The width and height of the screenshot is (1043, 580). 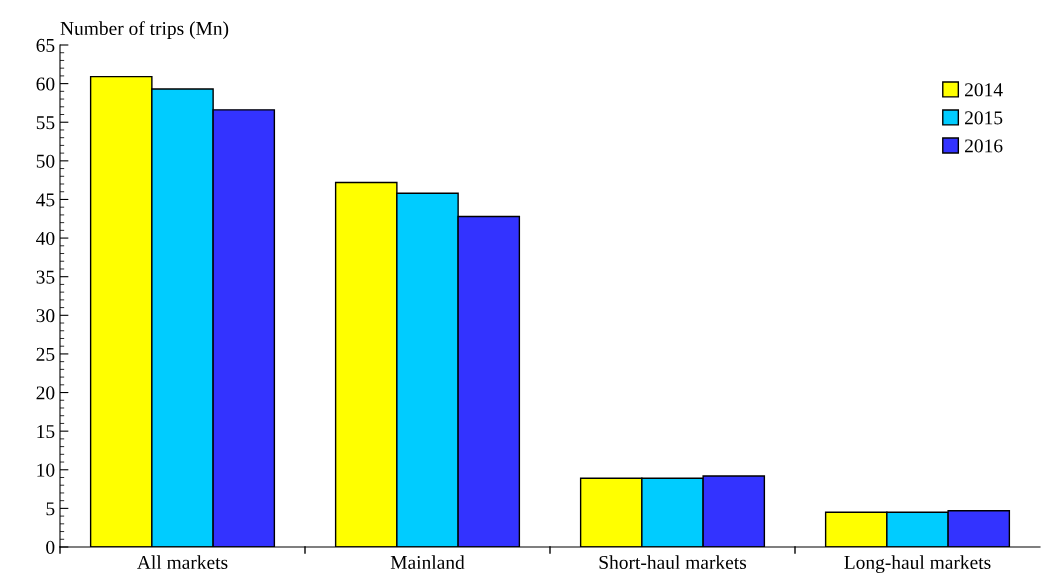 I want to click on x-tick-label: Mainland, so click(x=427, y=562).